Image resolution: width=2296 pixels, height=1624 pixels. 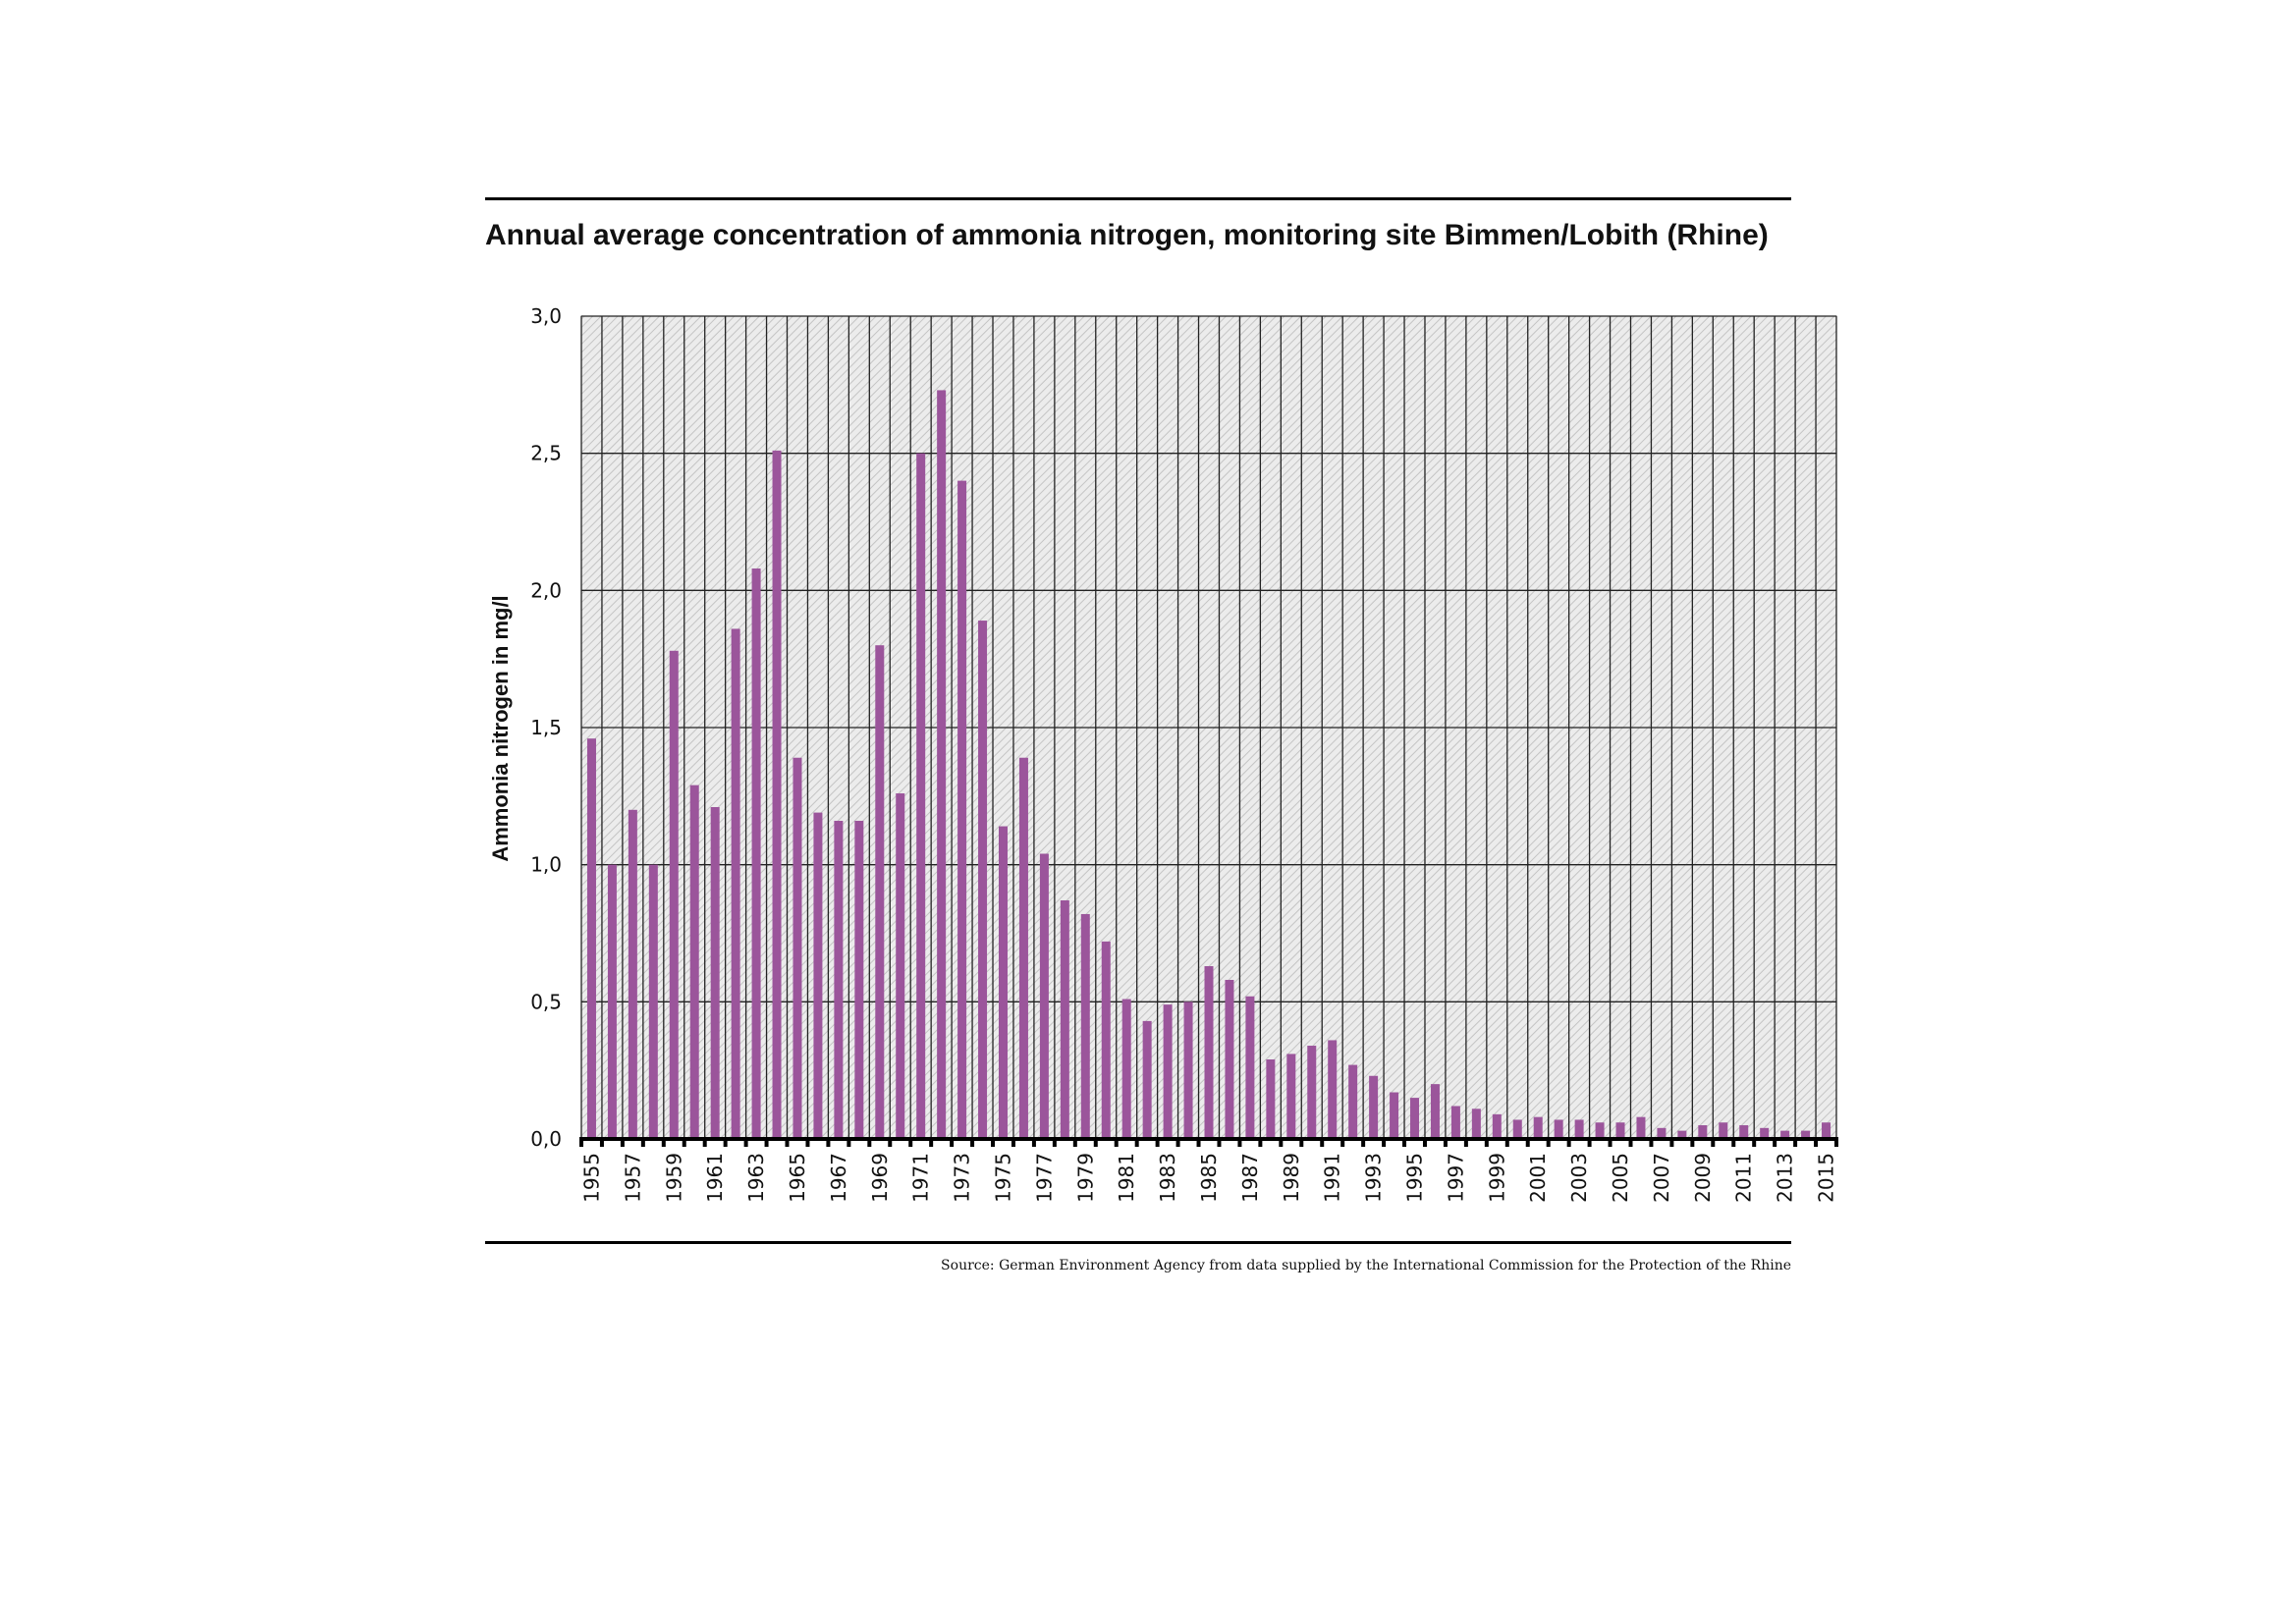 What do you see at coordinates (1085, 1026) in the screenshot?
I see `bar-1979` at bounding box center [1085, 1026].